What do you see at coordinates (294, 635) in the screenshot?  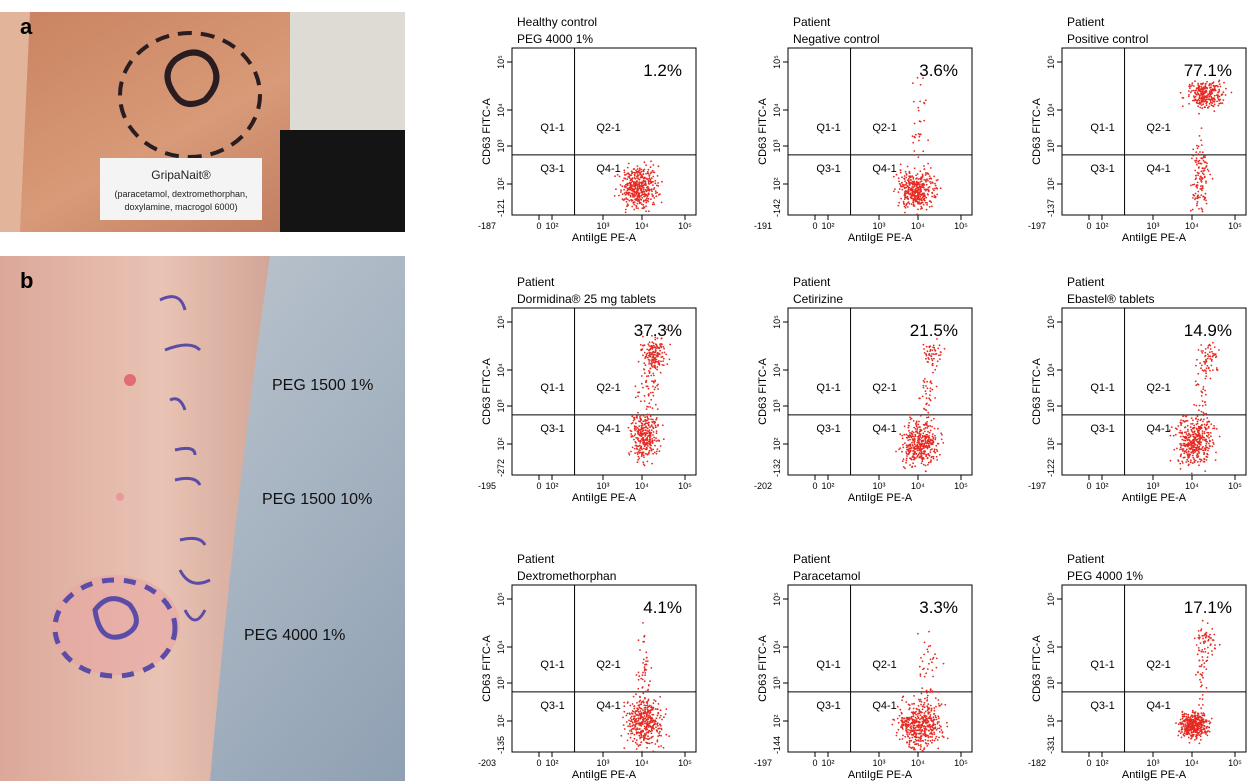 I see `annotation: PEG 4000 1%` at bounding box center [294, 635].